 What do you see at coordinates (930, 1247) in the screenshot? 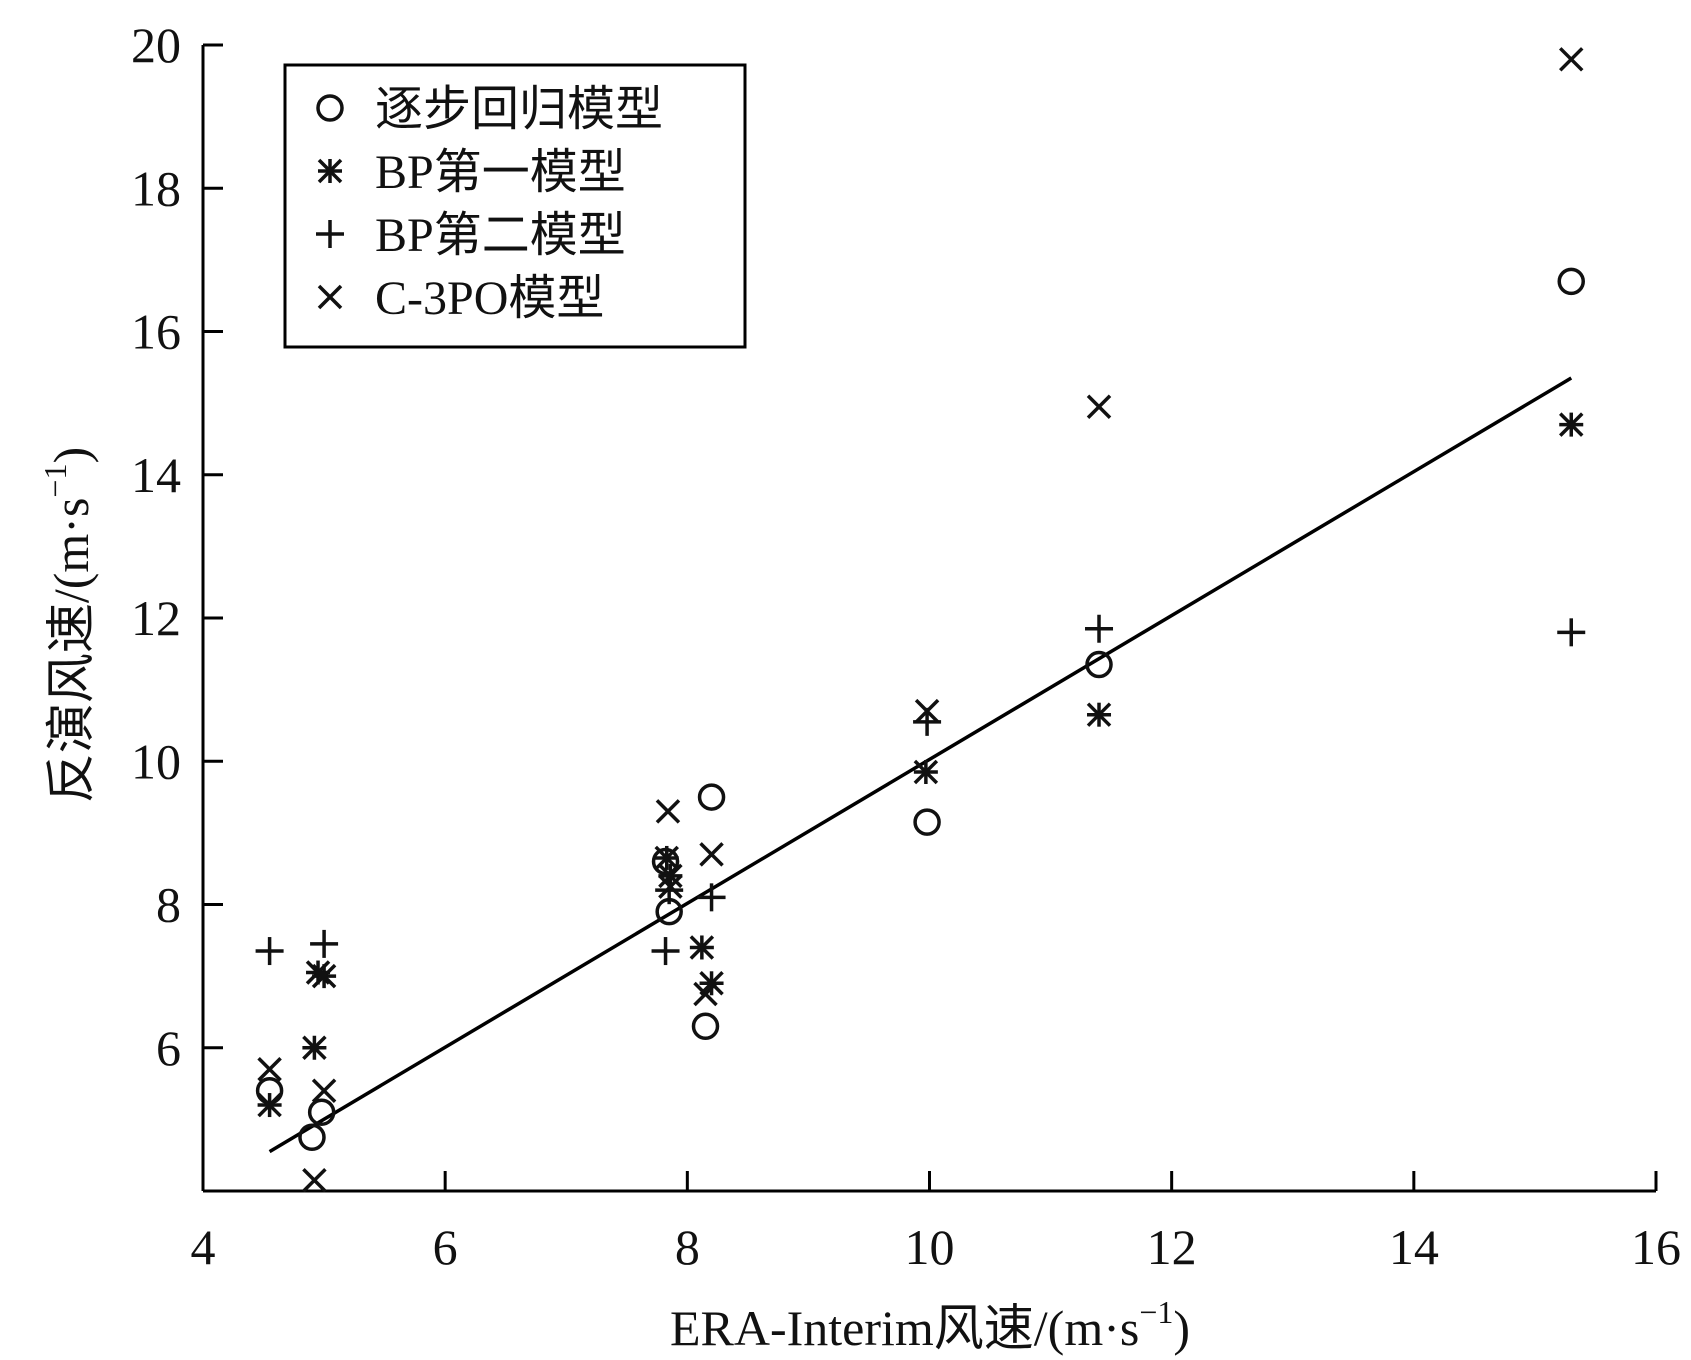
I see `x-tick-label: 10` at bounding box center [930, 1247].